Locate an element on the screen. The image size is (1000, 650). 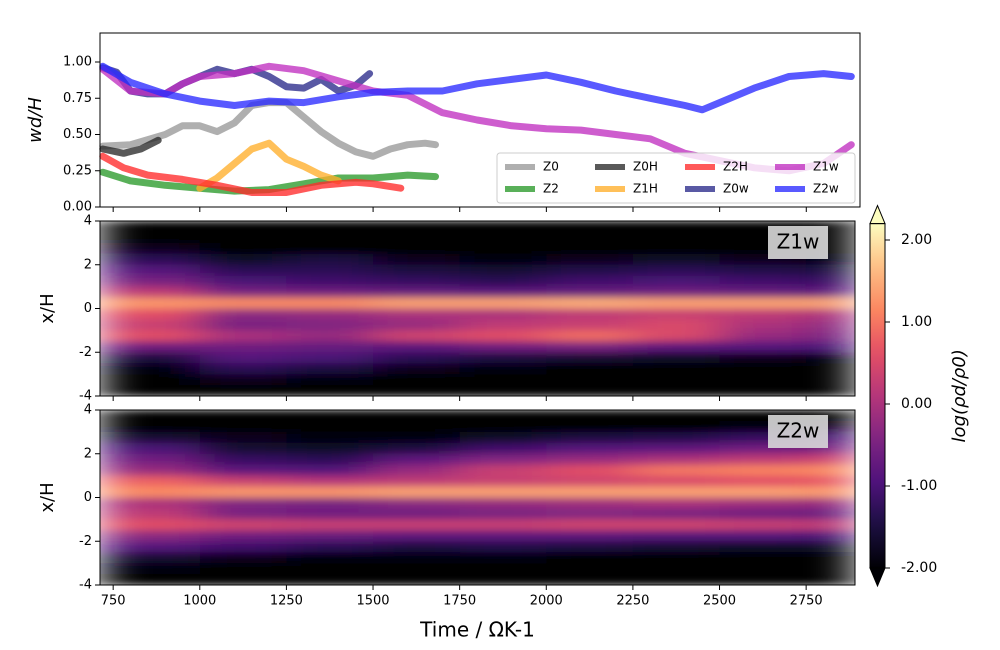
colorbar-tick-label: 2.00 is located at coordinates (916, 240).